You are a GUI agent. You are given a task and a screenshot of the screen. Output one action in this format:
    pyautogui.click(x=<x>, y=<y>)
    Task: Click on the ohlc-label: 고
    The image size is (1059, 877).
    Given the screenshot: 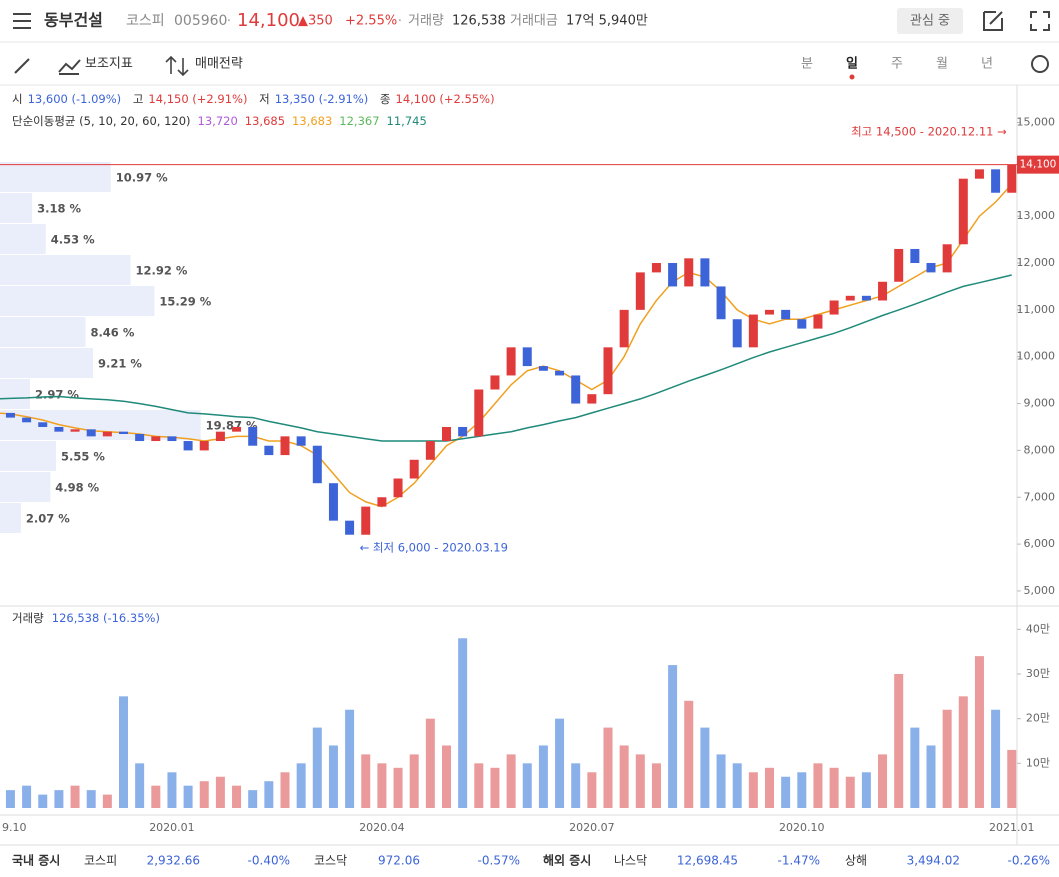 What is the action you would take?
    pyautogui.click(x=138, y=99)
    